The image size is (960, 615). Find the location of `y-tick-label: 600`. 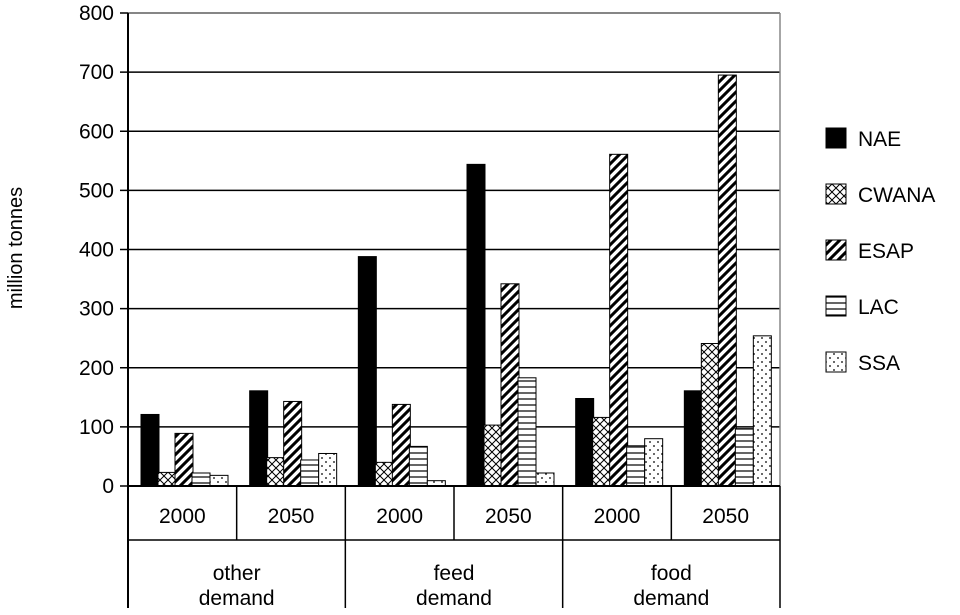

y-tick-label: 600 is located at coordinates (96, 131).